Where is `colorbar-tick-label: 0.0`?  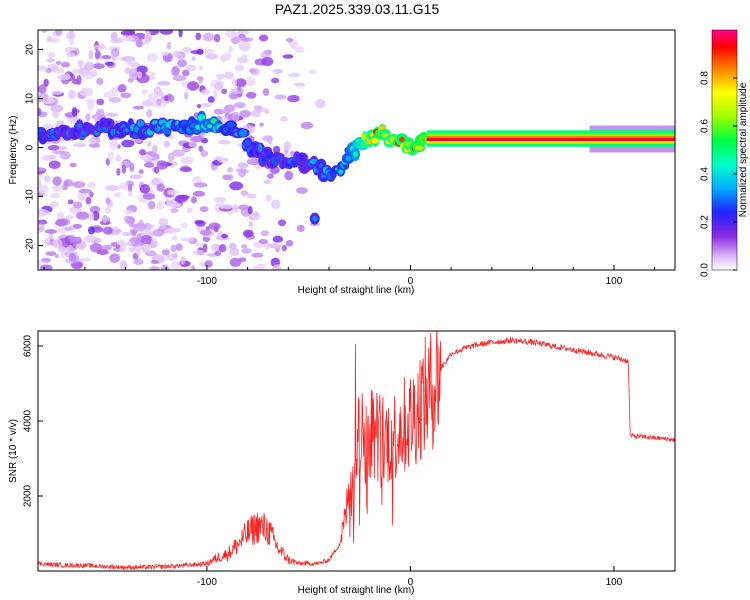 colorbar-tick-label: 0.0 is located at coordinates (705, 270).